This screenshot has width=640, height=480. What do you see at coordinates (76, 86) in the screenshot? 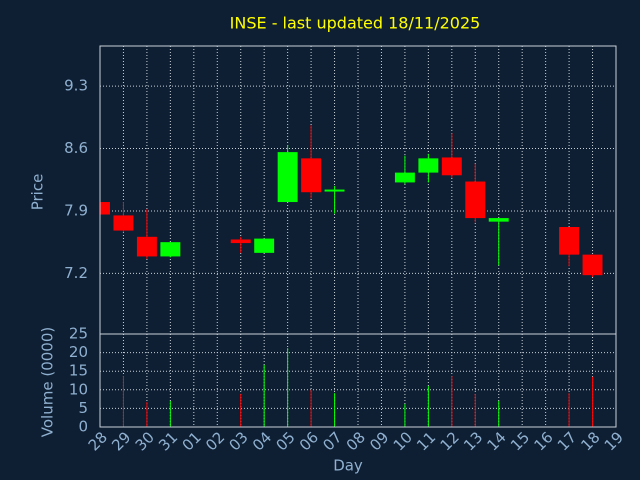
I see `y-tick-label: 9.3` at bounding box center [76, 86].